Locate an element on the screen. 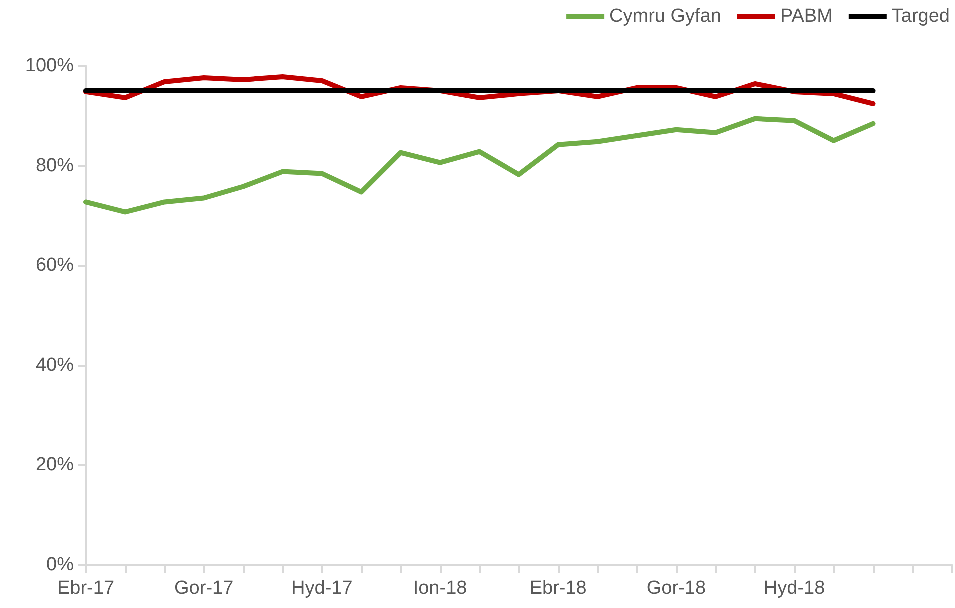  y-tick-label: 80% is located at coordinates (55, 165).